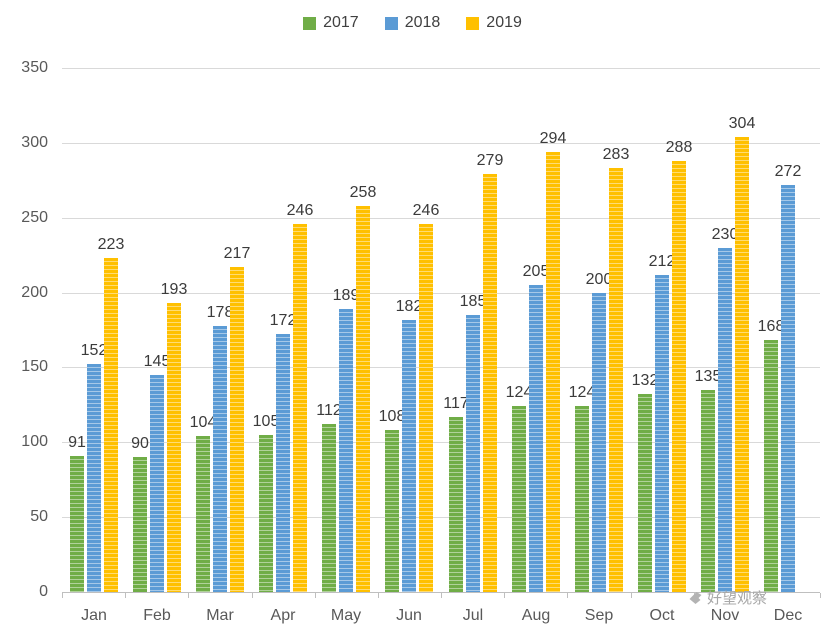 This screenshot has height=638, width=825. What do you see at coordinates (94, 478) in the screenshot?
I see `bar-2018-jan` at bounding box center [94, 478].